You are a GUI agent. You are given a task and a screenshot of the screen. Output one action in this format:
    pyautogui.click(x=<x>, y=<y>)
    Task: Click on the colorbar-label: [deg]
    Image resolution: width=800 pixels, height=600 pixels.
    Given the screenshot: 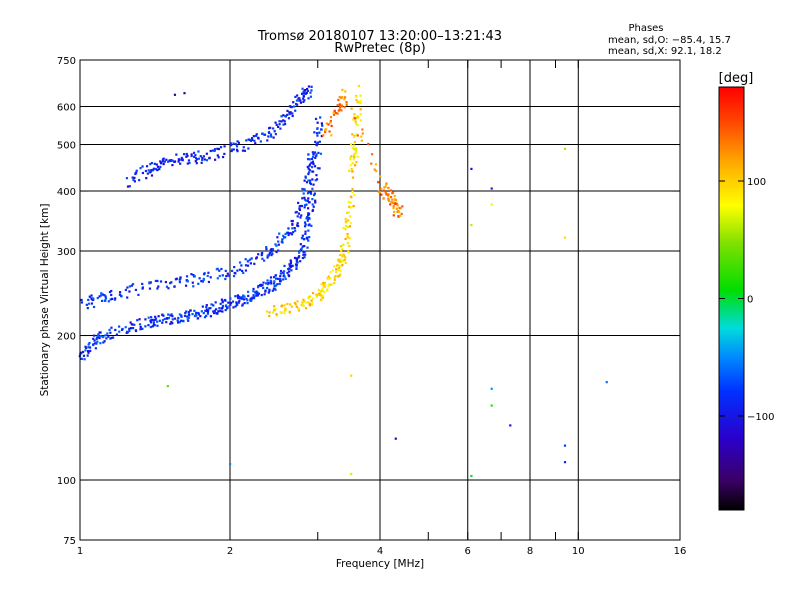 What is the action you would take?
    pyautogui.click(x=736, y=78)
    